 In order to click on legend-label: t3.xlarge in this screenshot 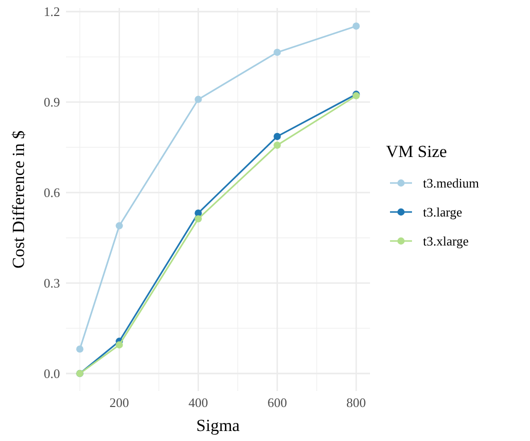, I will do `click(446, 241)`.